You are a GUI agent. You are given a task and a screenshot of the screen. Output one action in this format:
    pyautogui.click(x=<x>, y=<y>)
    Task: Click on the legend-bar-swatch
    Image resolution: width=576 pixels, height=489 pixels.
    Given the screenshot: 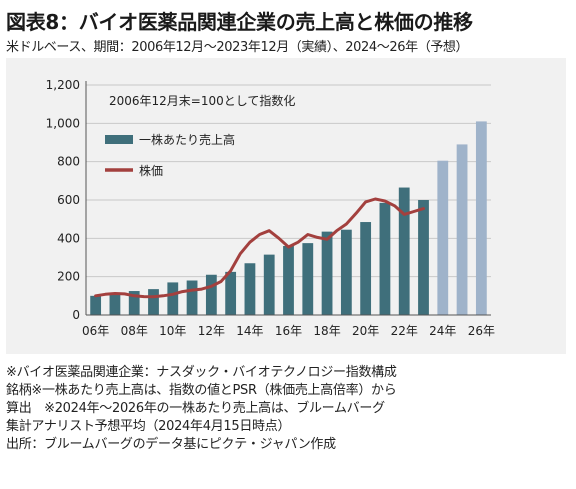 What is the action you would take?
    pyautogui.click(x=119, y=139)
    